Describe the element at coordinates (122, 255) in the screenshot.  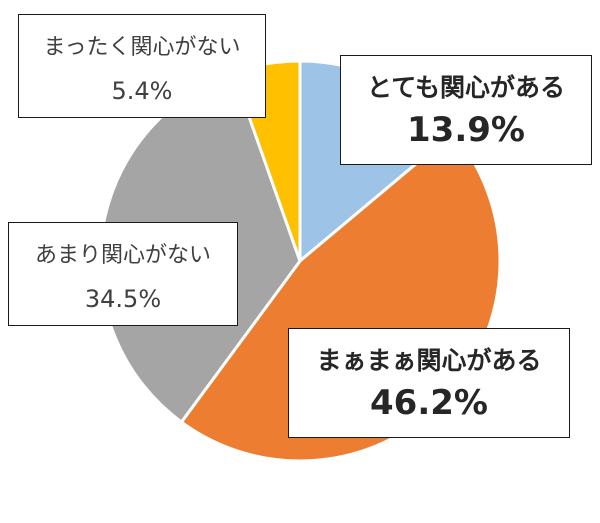
I see `data-label-category: あまり関心がない` at that location.